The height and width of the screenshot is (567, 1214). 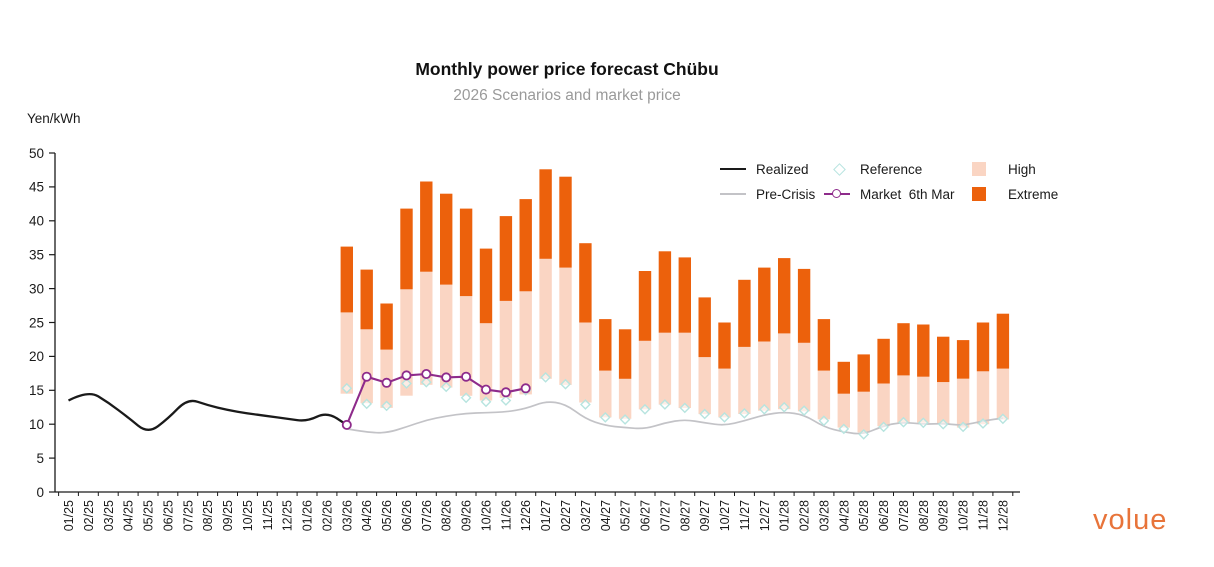 What do you see at coordinates (347, 515) in the screenshot?
I see `svg-text: 03/26` at bounding box center [347, 515].